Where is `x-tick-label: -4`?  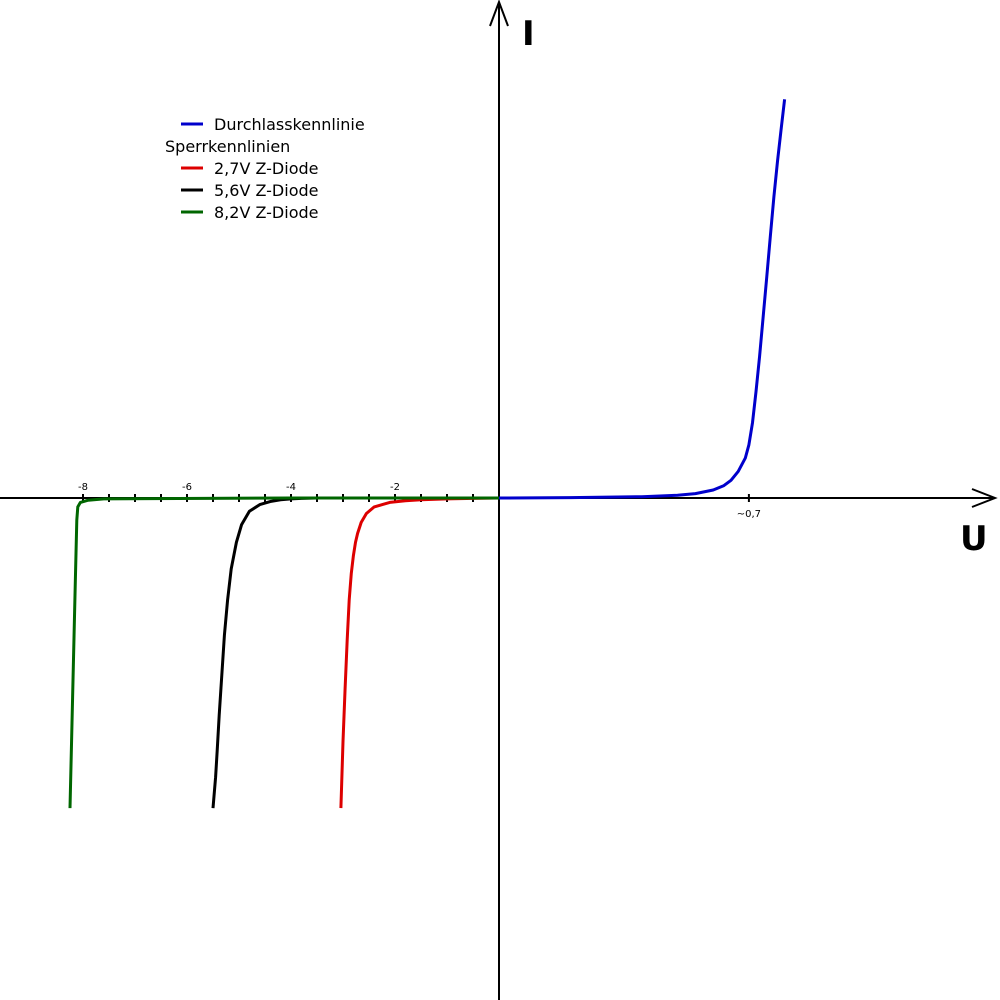
x-tick-label: -4 is located at coordinates (291, 487).